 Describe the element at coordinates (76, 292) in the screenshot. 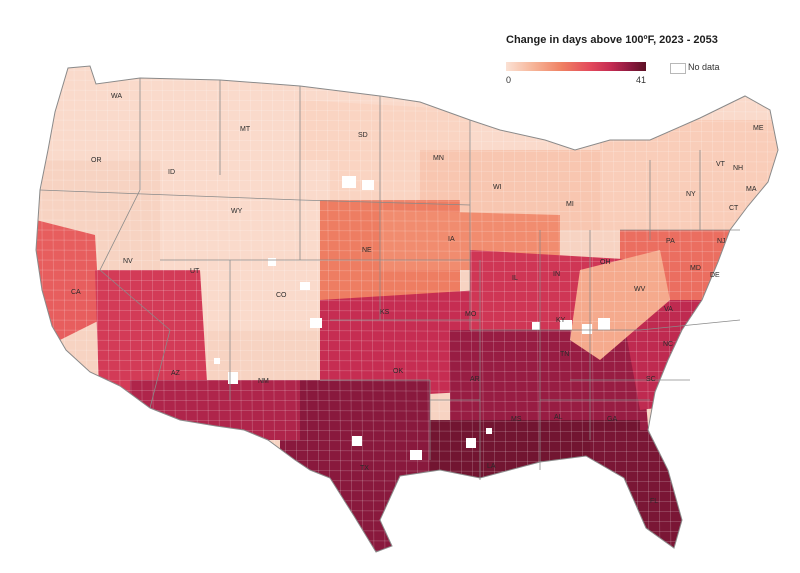

I see `state-label-ca: CA` at that location.